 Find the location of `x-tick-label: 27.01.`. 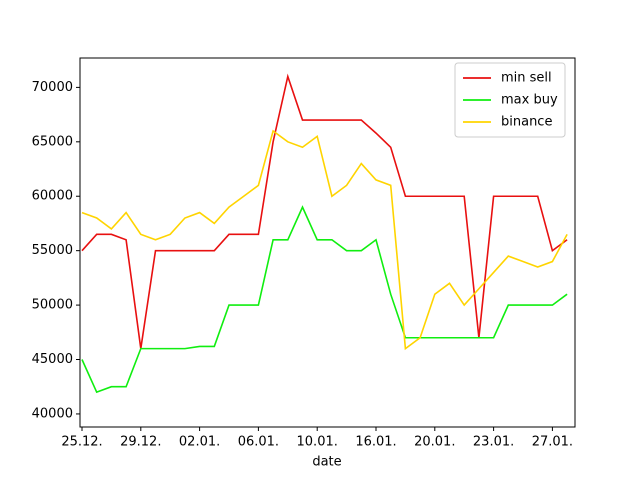

x-tick-label: 27.01. is located at coordinates (552, 442).